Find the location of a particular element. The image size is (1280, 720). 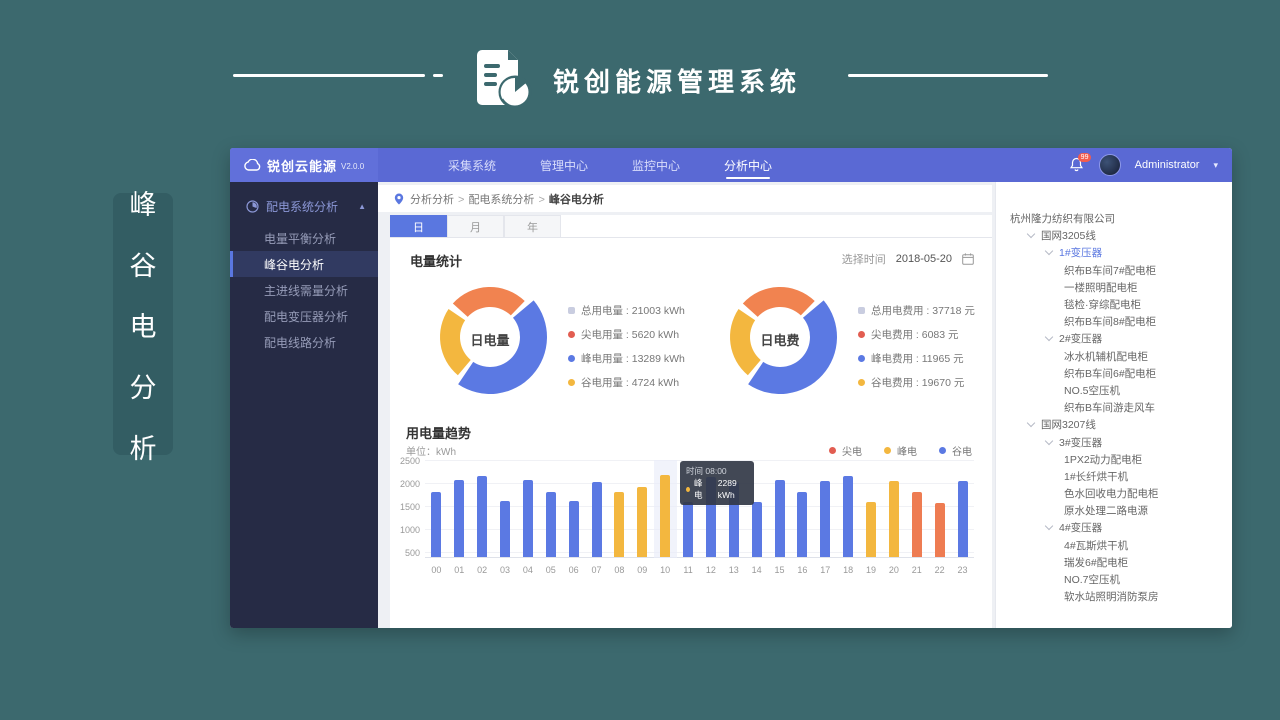

tree-item-label: 织布B车间8#配电柜 is located at coordinates (1110, 322).